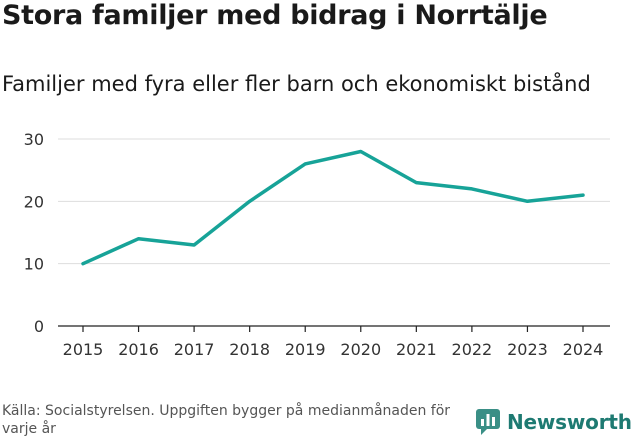  What do you see at coordinates (138, 349) in the screenshot?
I see `x-tick-label: 2016` at bounding box center [138, 349].